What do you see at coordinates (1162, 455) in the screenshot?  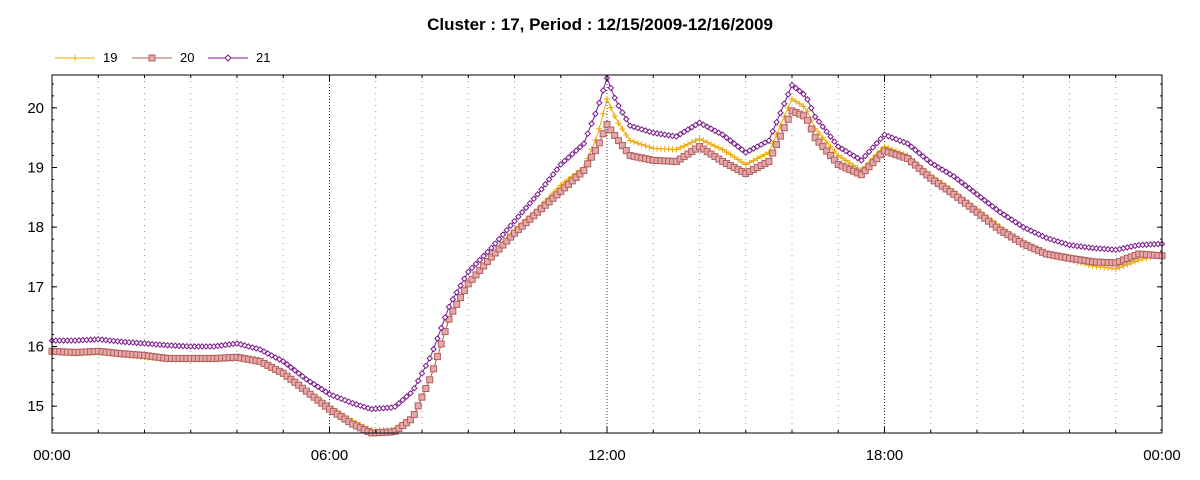 I see `x-tick-label: 00:00` at bounding box center [1162, 455].